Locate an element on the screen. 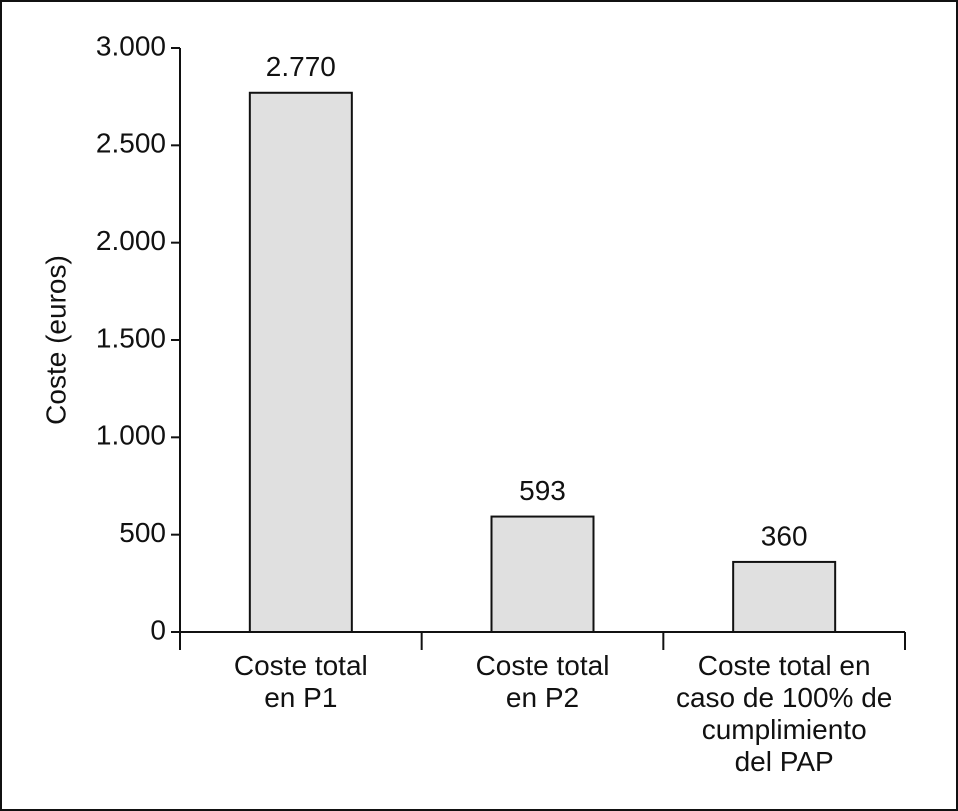  y-tick-label: 2.000 is located at coordinates (131, 240).